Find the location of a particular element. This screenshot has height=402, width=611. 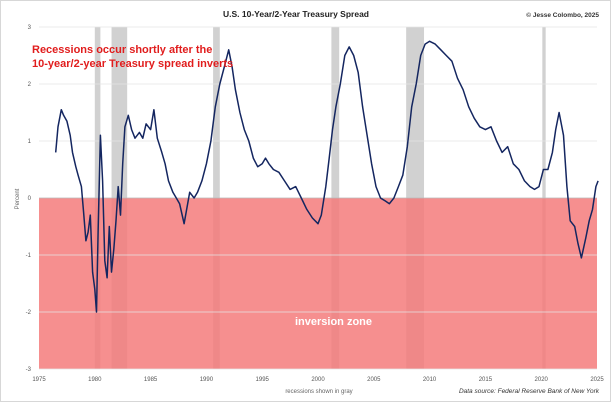

x-tick-label: 2015 is located at coordinates (486, 380).